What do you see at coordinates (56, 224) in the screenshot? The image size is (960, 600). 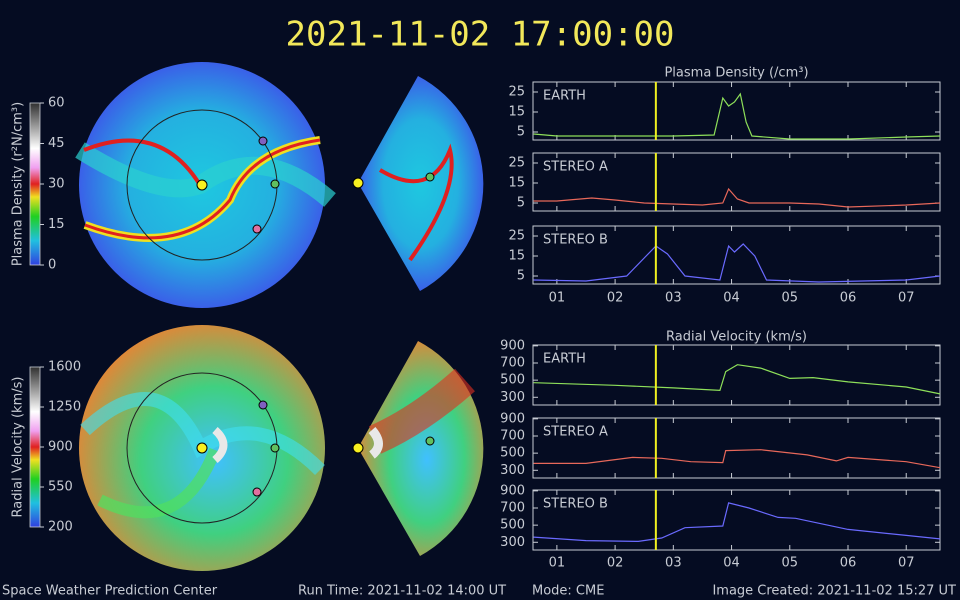 I see `colorbar-tick-label: 15` at bounding box center [56, 224].